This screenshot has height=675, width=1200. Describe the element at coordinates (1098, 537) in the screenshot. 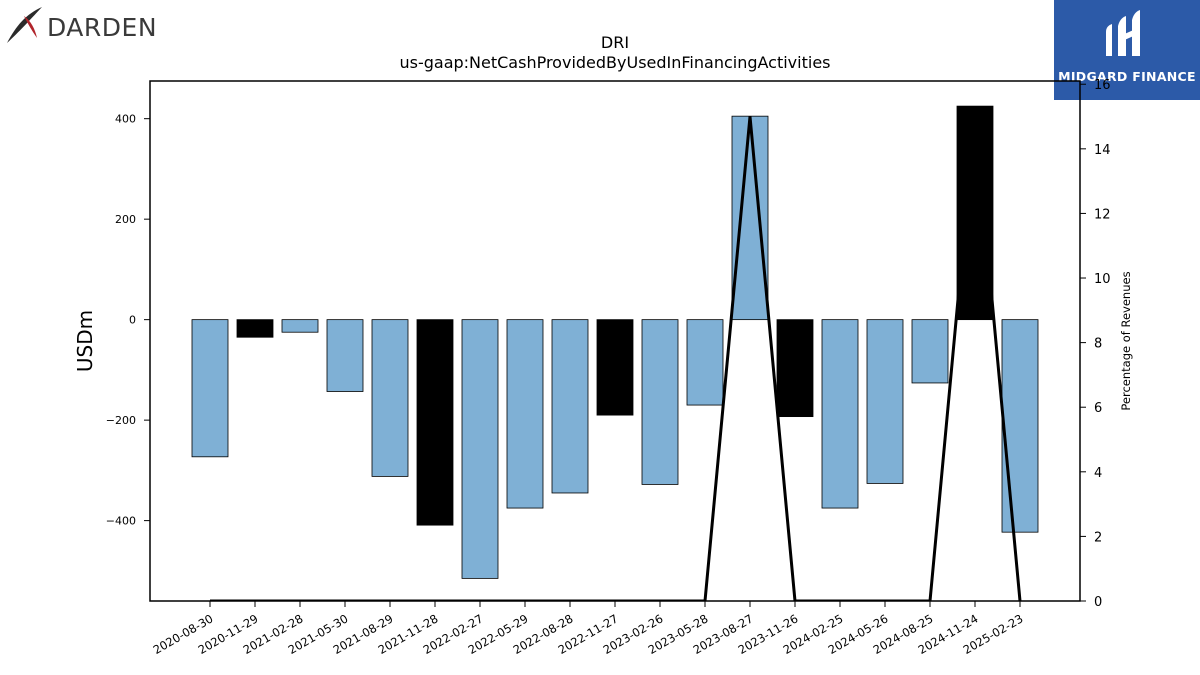

I see `y2-tick-label: 2` at that location.